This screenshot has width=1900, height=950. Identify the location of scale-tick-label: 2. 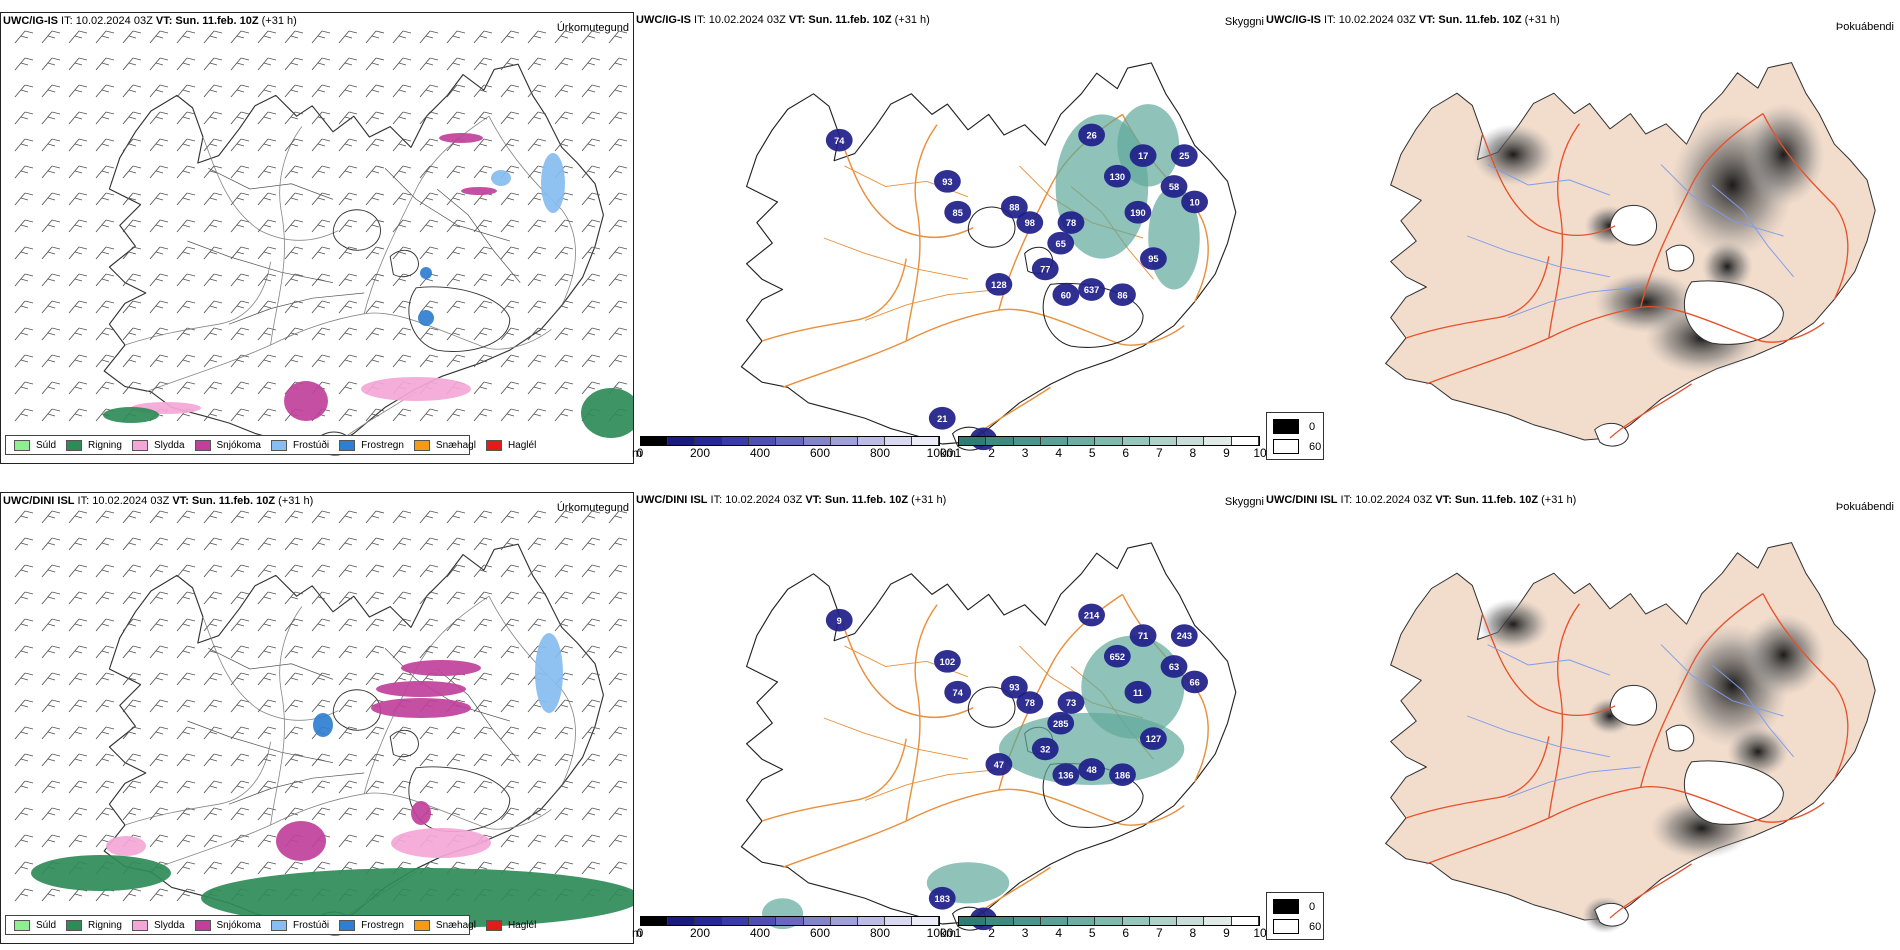
(991, 933).